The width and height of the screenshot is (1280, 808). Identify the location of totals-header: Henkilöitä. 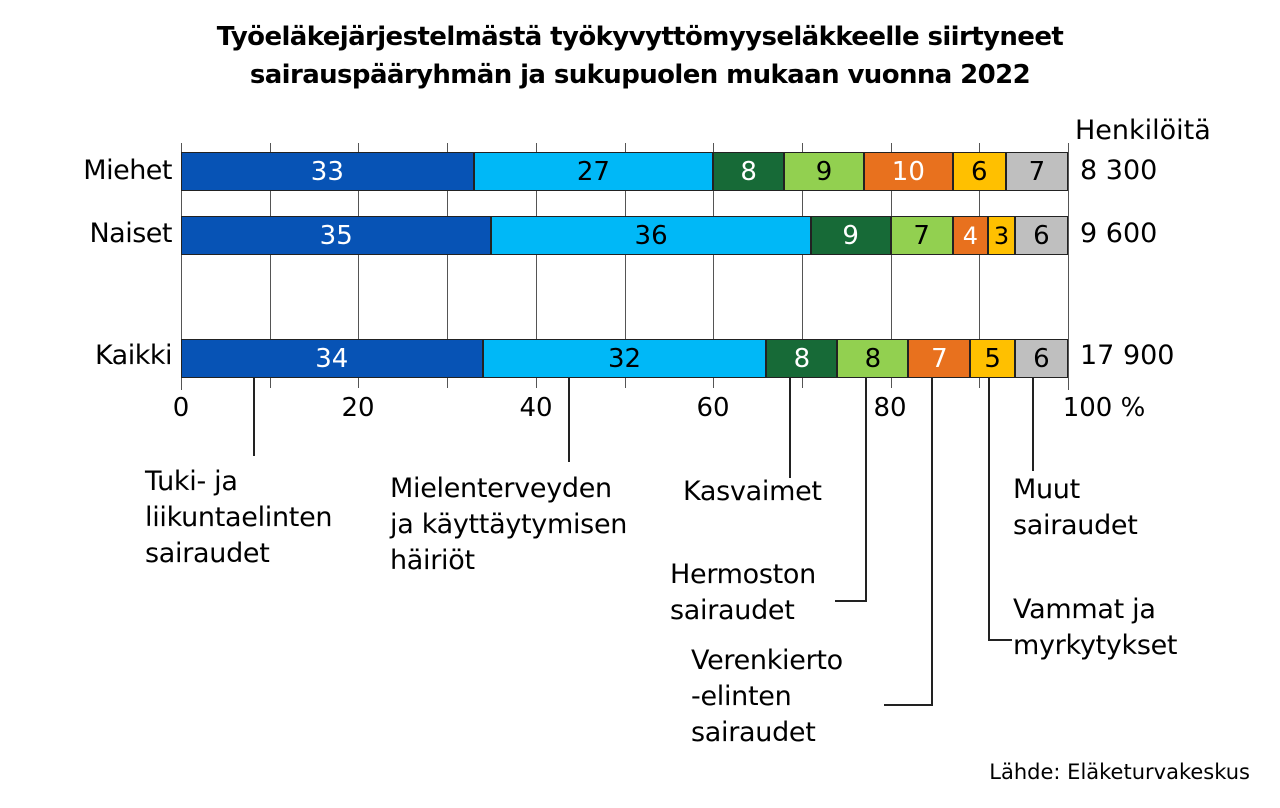
(1143, 130).